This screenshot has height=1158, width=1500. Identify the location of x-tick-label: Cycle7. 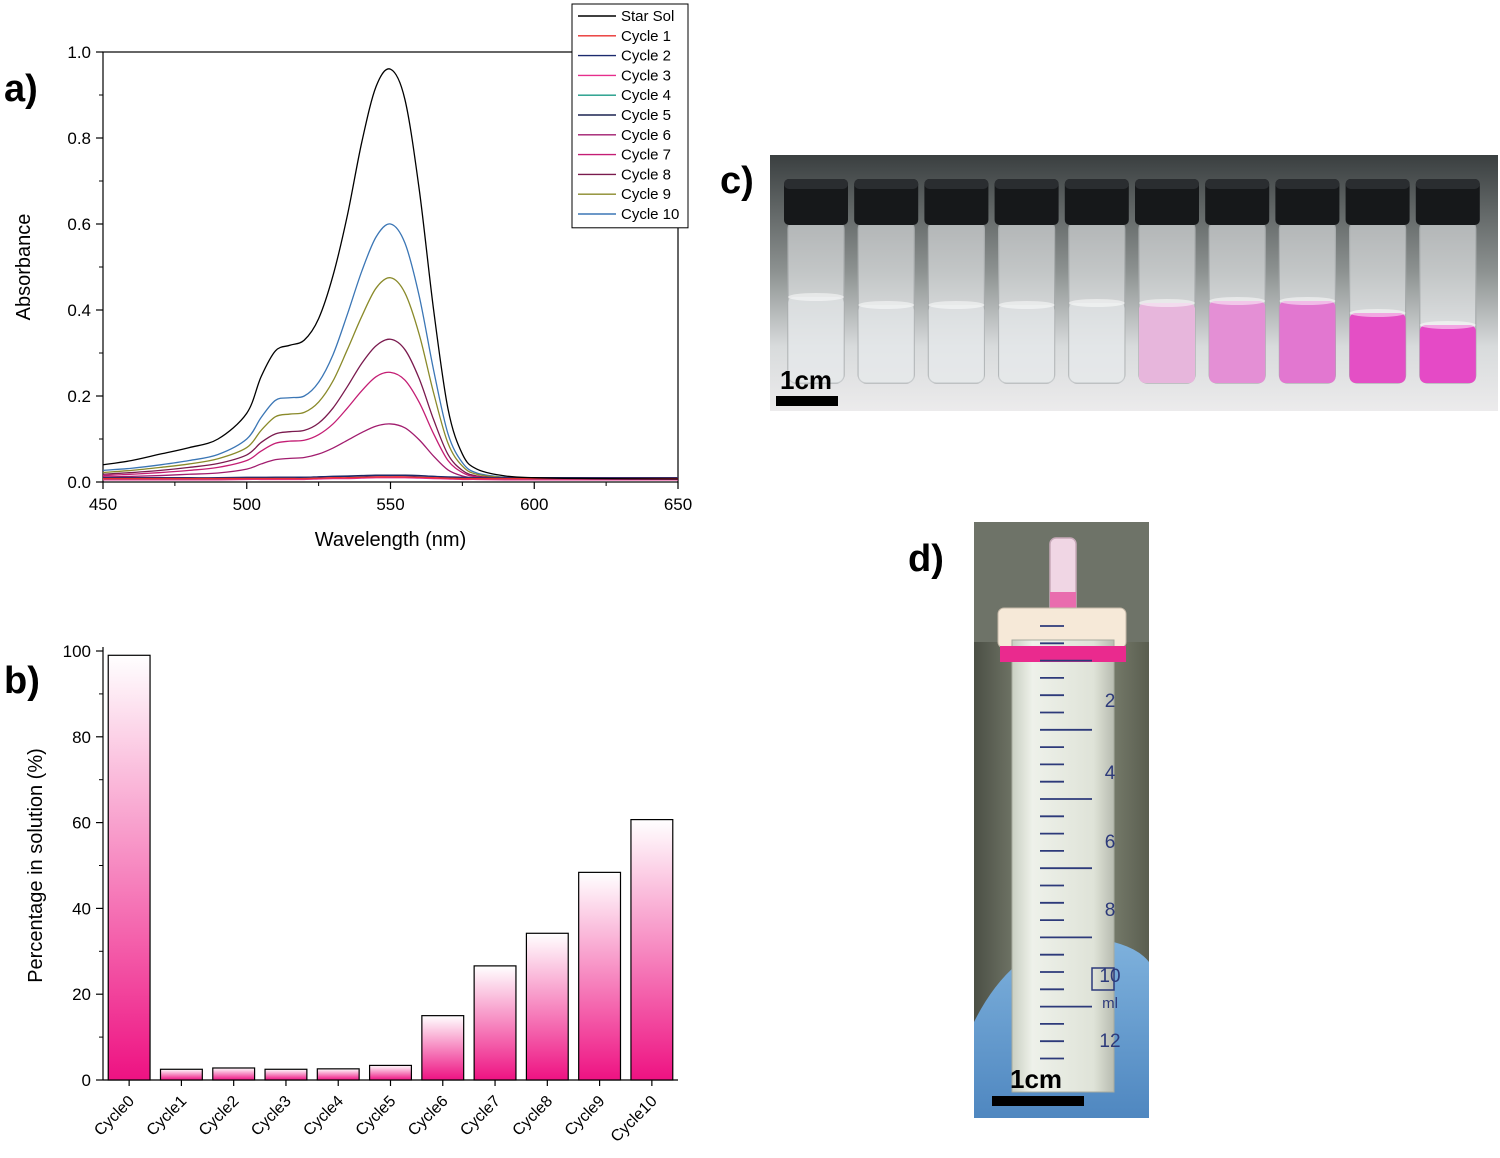
(480, 1116).